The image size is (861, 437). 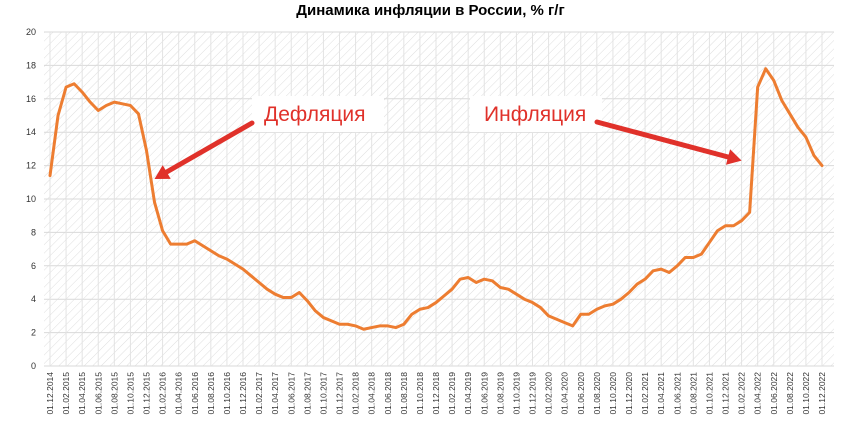 I want to click on x-tick-label: 01.02.2022, so click(x=742, y=393).